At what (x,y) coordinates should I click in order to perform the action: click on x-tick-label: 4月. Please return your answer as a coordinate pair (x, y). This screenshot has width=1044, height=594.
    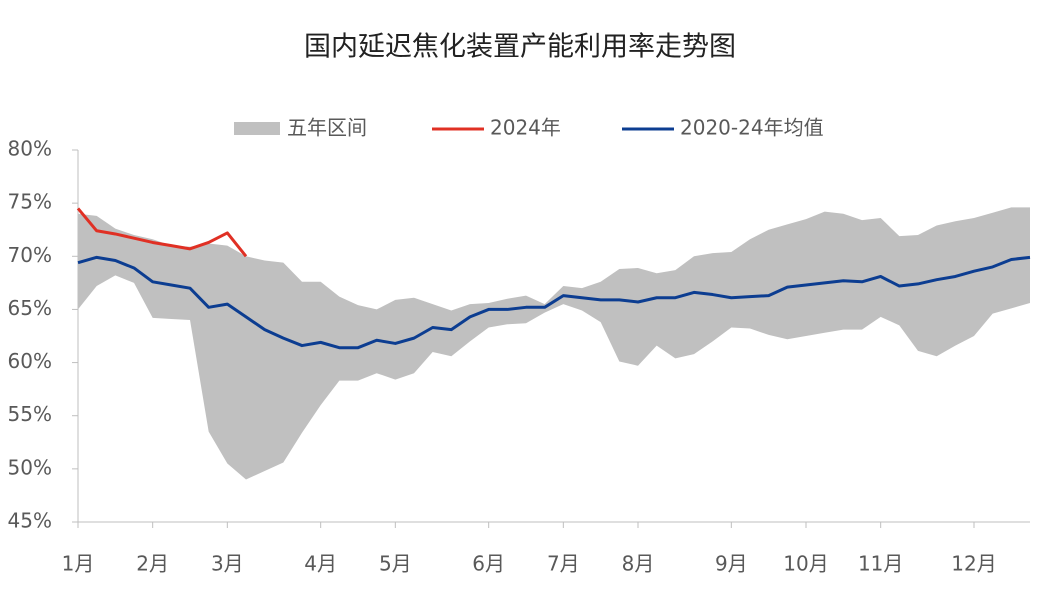
    Looking at the image, I should click on (320, 564).